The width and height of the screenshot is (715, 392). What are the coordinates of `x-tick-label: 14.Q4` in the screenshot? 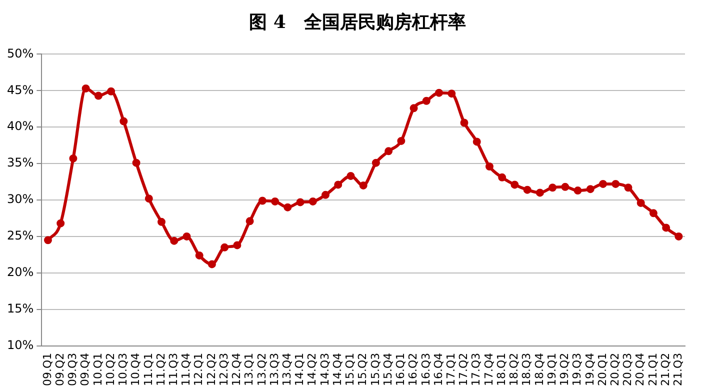 It's located at (337, 369).